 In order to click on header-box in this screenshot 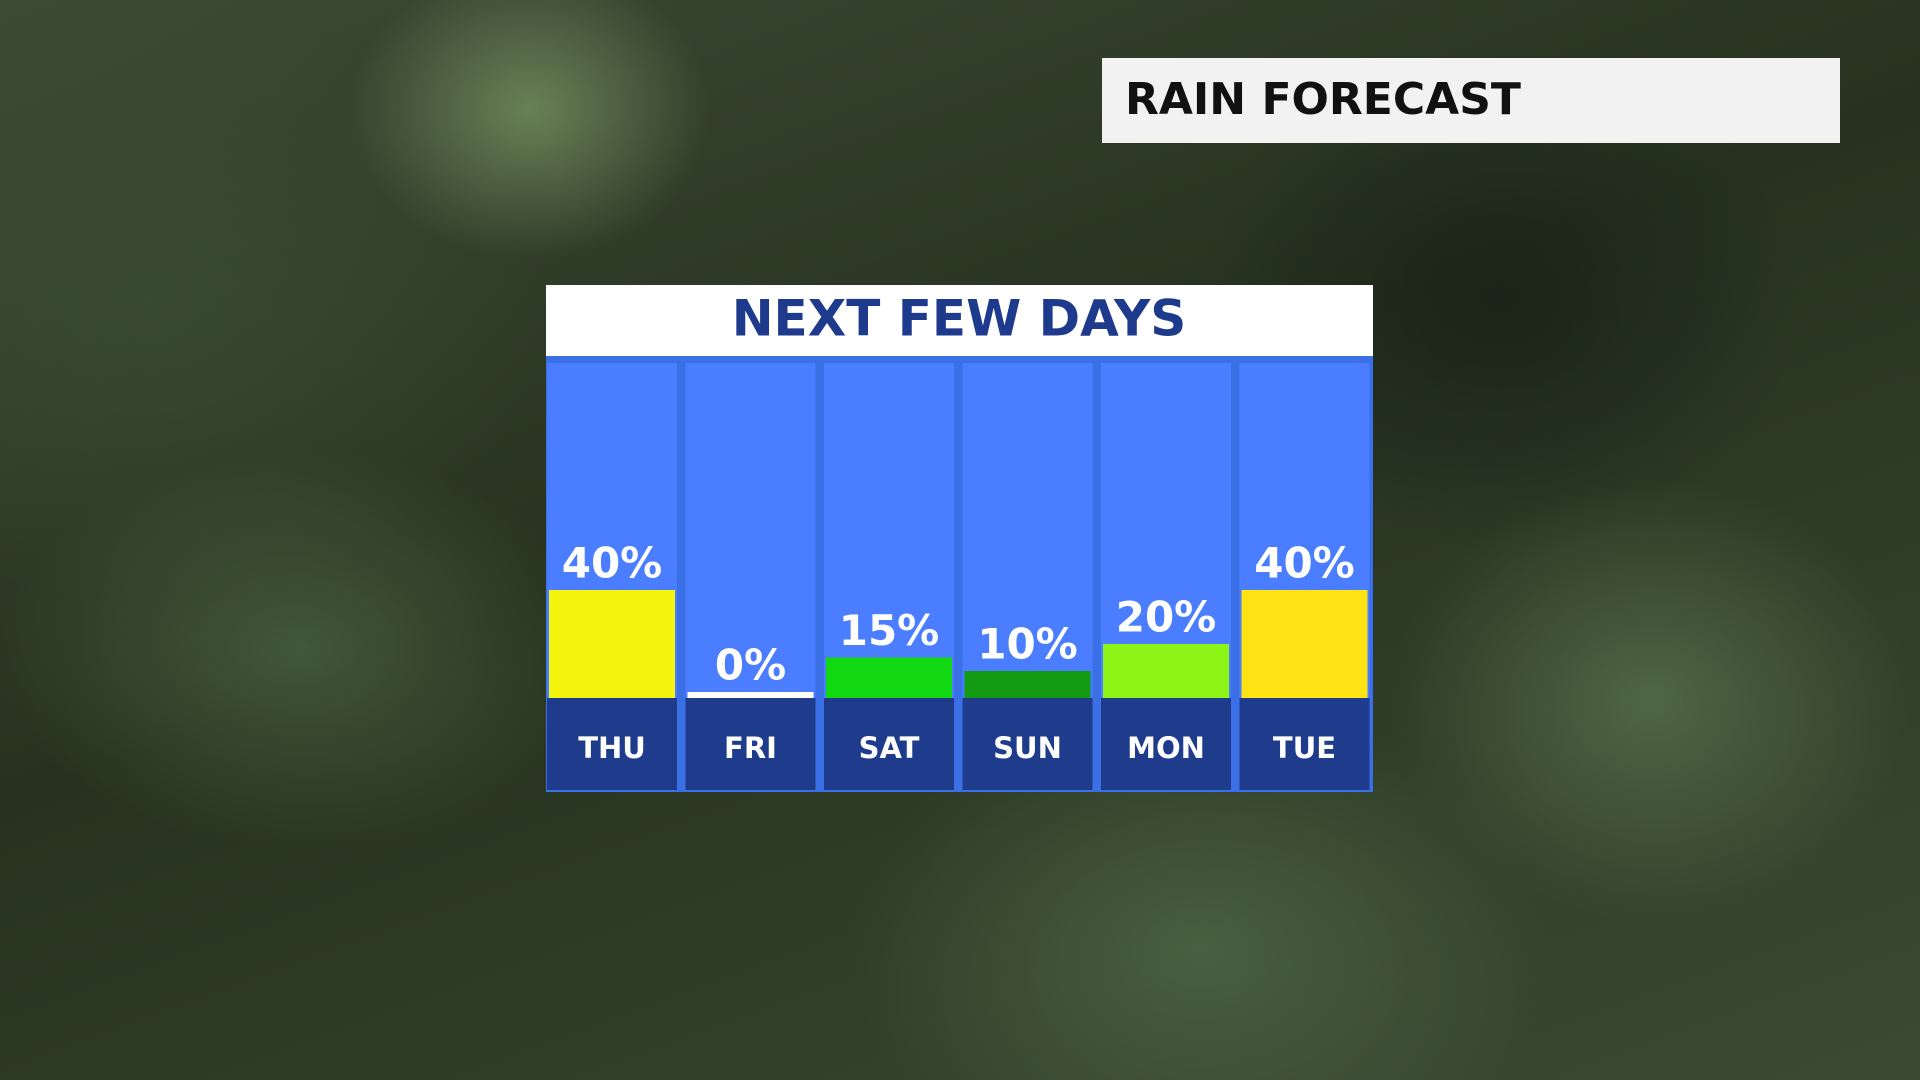, I will do `click(1471, 100)`.